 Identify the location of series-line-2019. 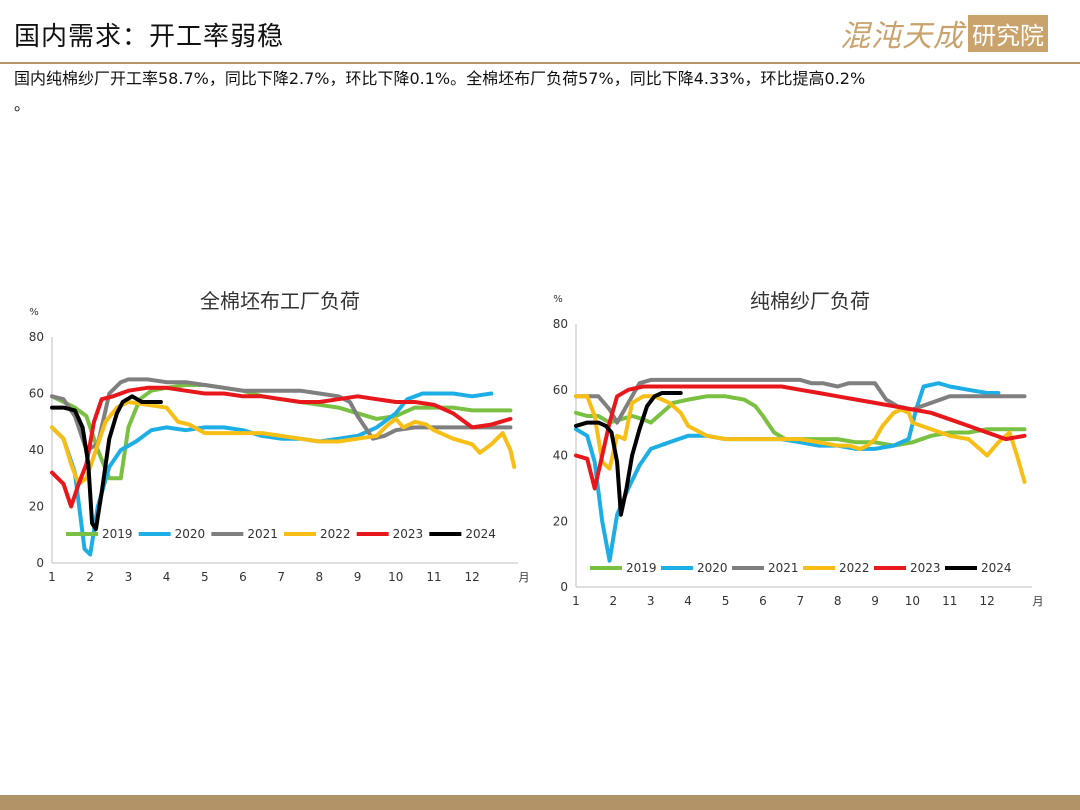
(800, 421).